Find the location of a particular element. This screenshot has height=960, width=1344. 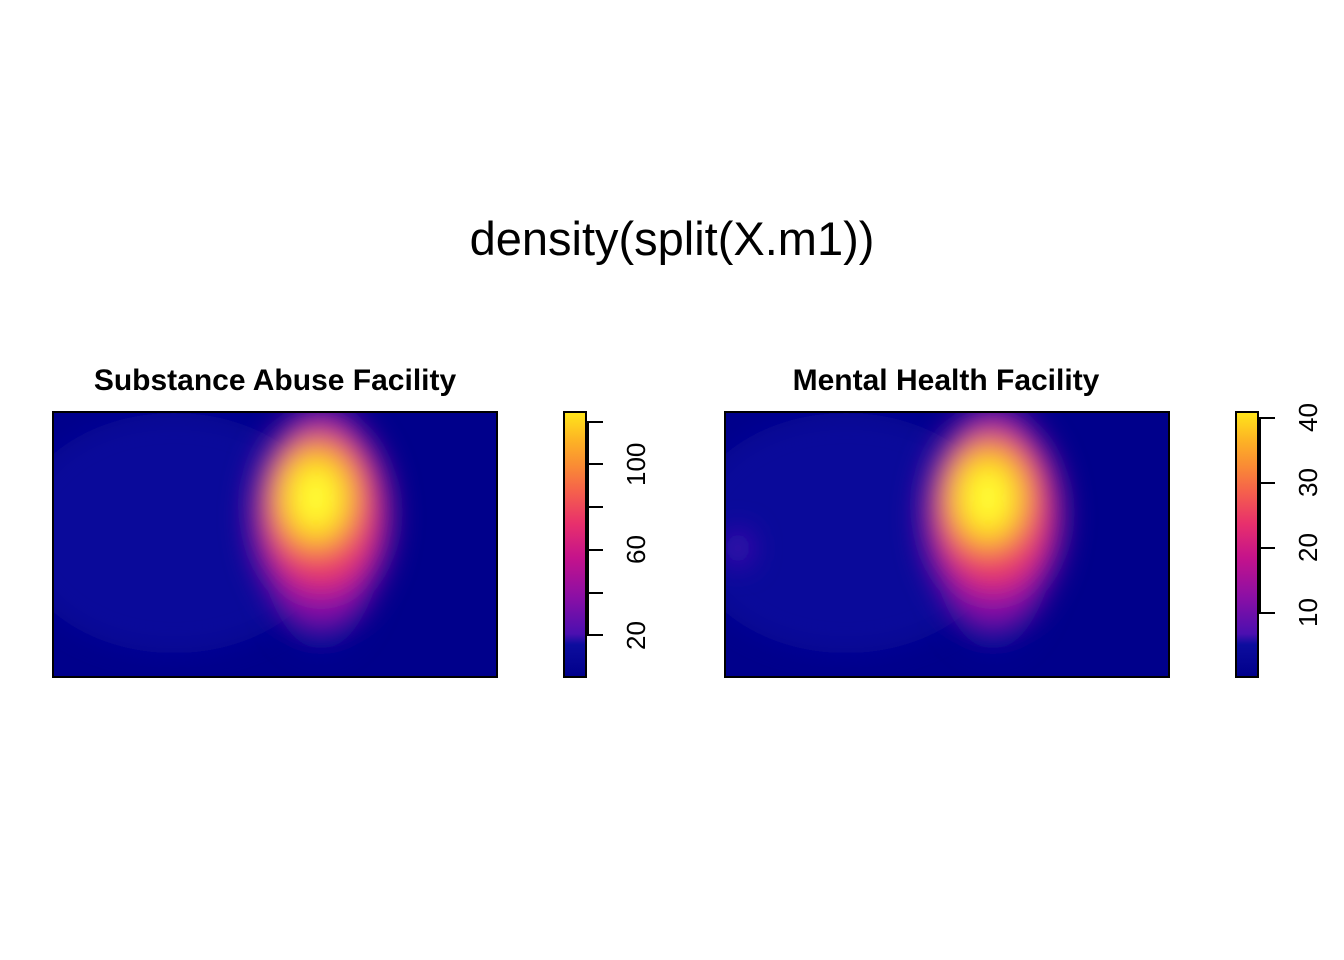

colorbar-tick-label: 60 is located at coordinates (636, 550).